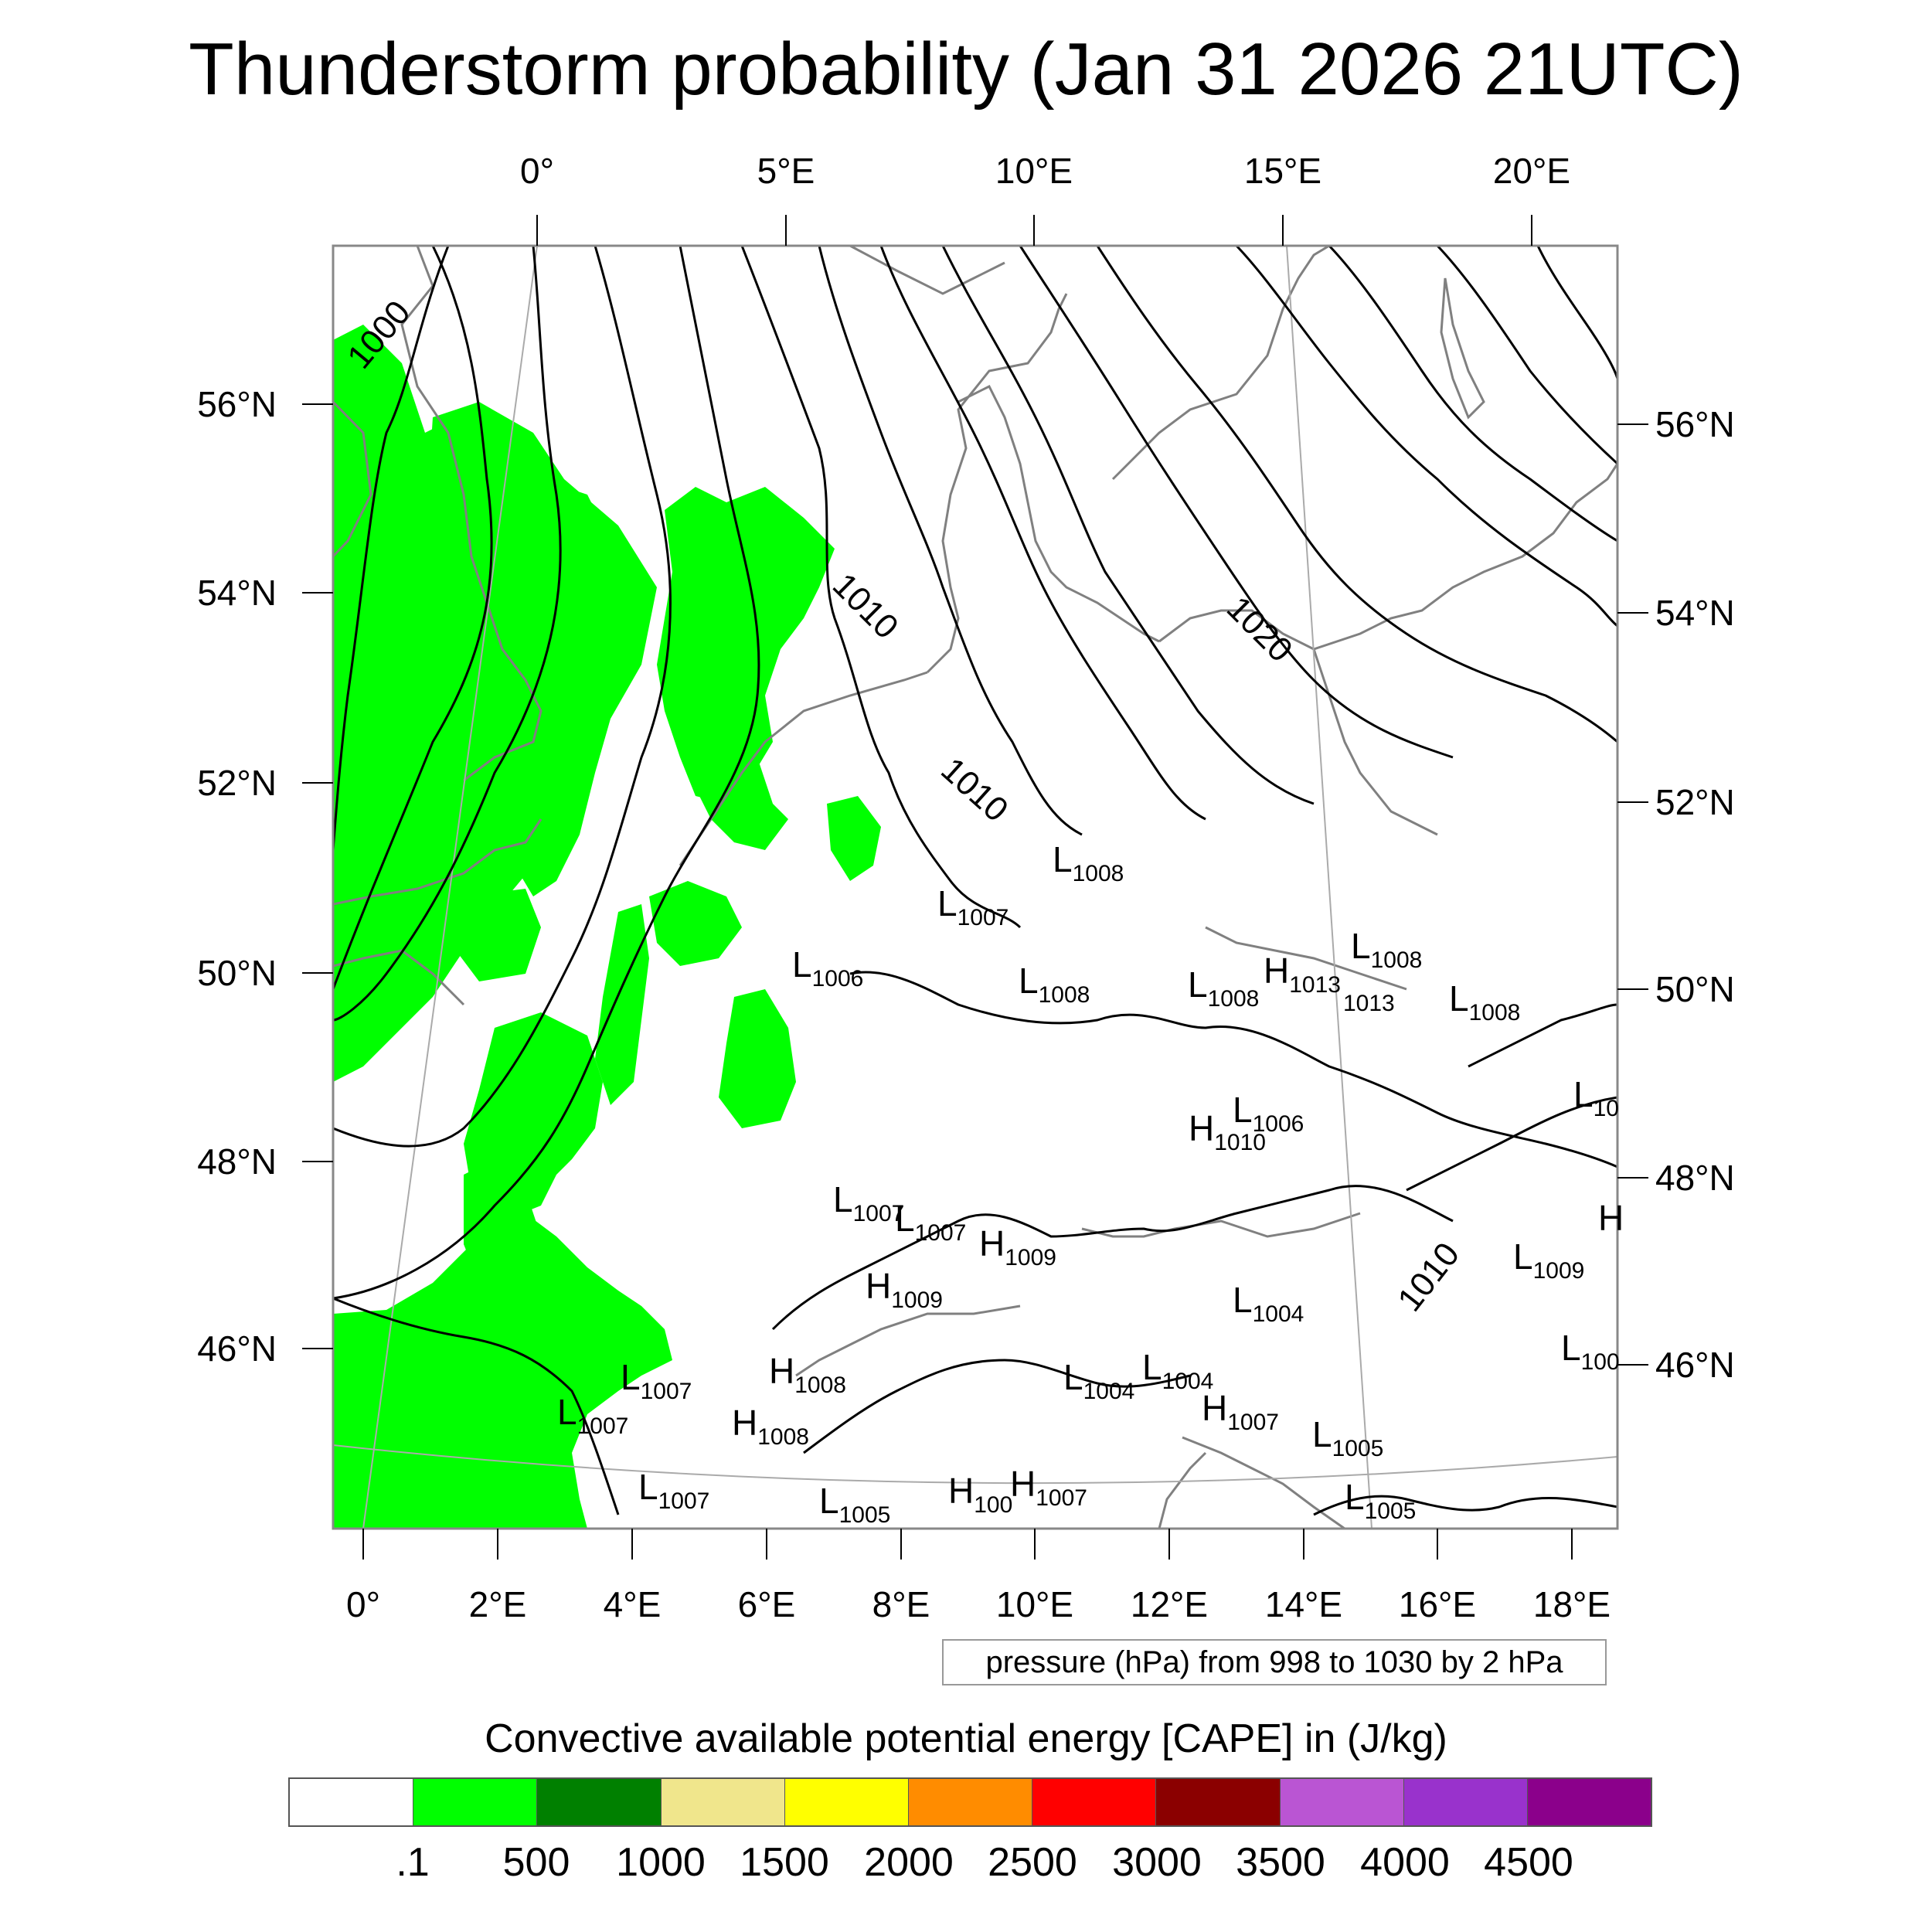 The width and height of the screenshot is (1932, 1932). I want to click on coast-adriatic, so click(1263, 1483).